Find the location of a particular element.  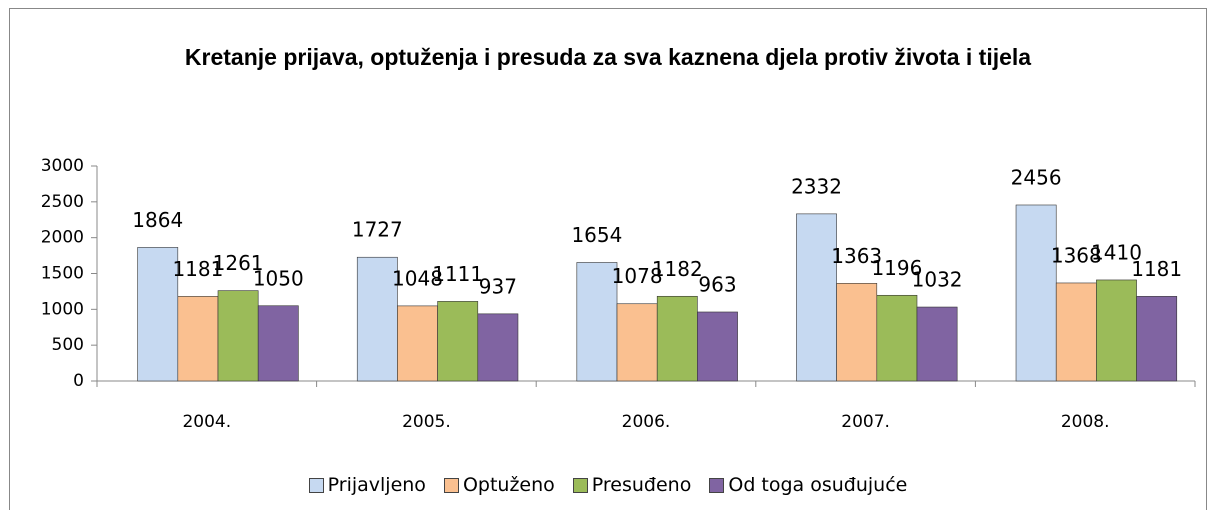

x-tick-label: 2005. is located at coordinates (426, 422).